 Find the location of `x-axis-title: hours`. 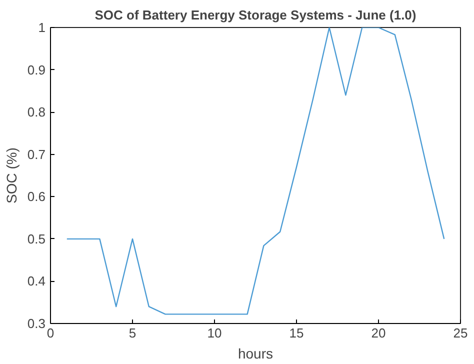

x-axis-title: hours is located at coordinates (256, 354).